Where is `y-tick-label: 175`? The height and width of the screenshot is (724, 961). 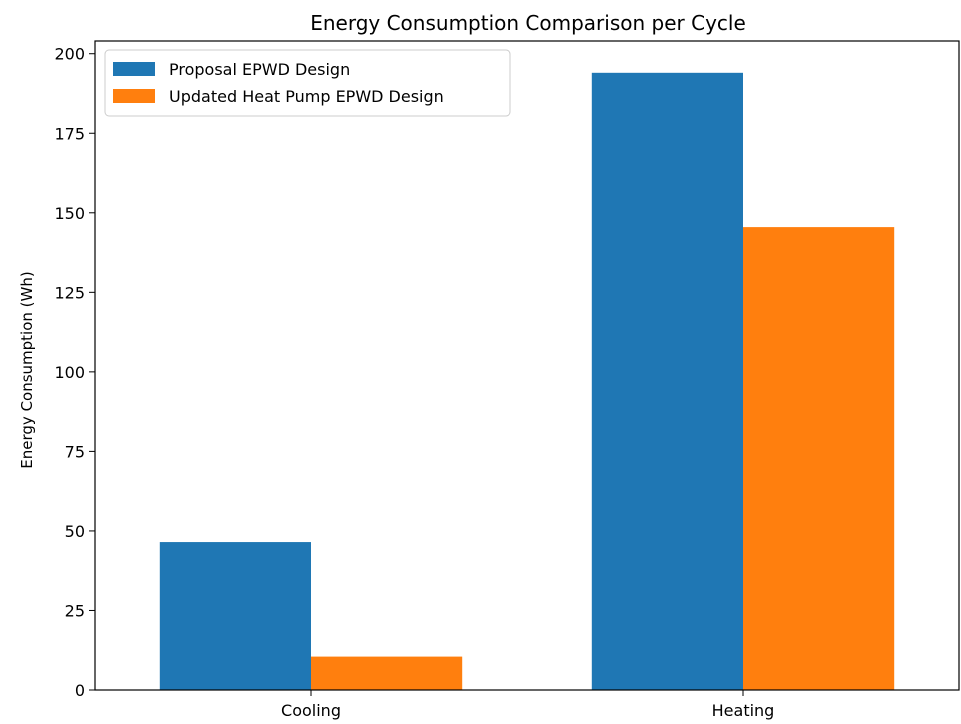 y-tick-label: 175 is located at coordinates (69, 133).